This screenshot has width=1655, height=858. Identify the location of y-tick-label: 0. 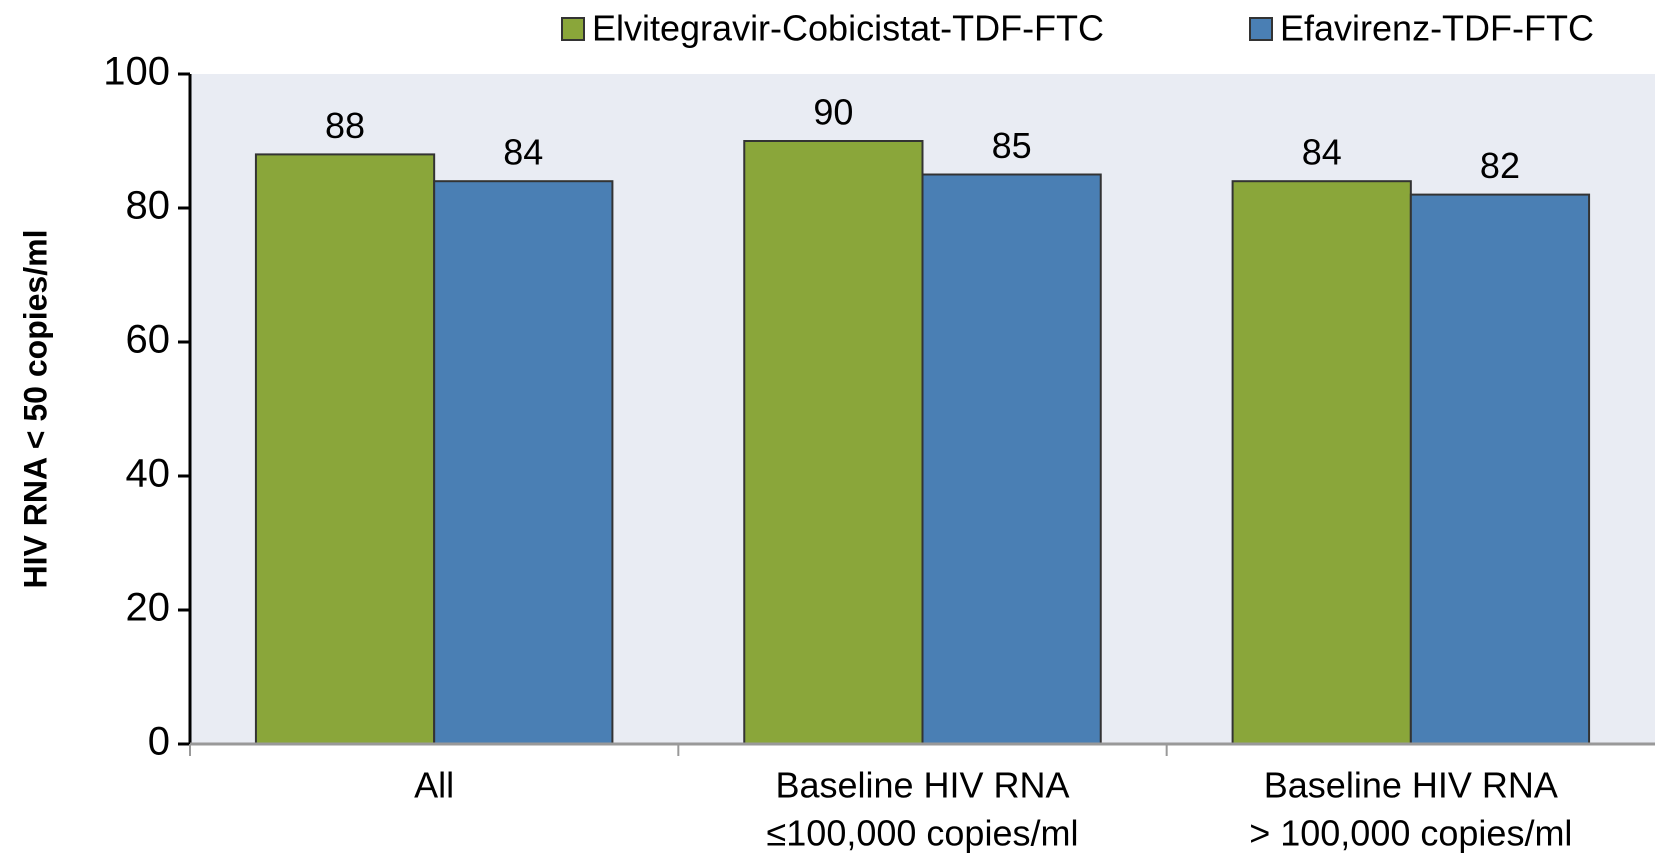
(159, 742).